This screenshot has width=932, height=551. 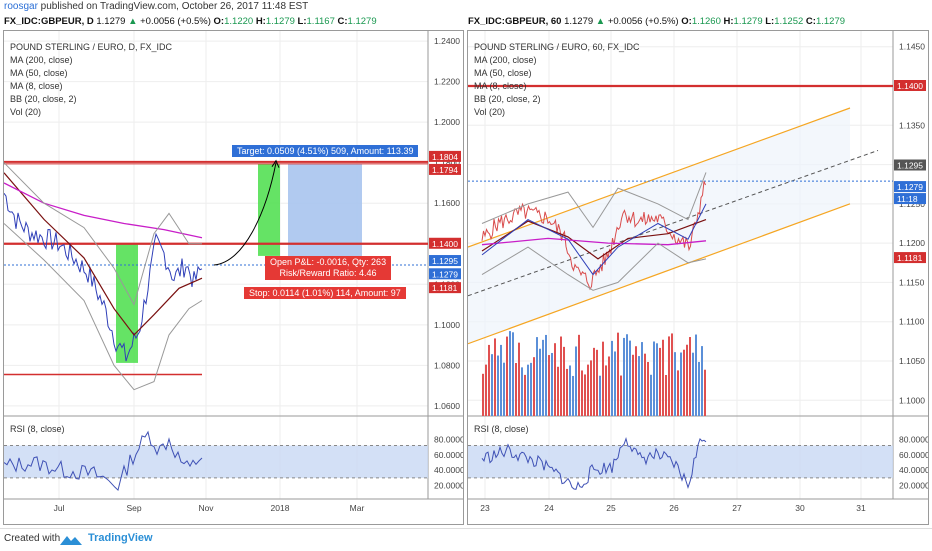 What do you see at coordinates (594, 239) in the screenshot?
I see `right-ma-blue` at bounding box center [594, 239].